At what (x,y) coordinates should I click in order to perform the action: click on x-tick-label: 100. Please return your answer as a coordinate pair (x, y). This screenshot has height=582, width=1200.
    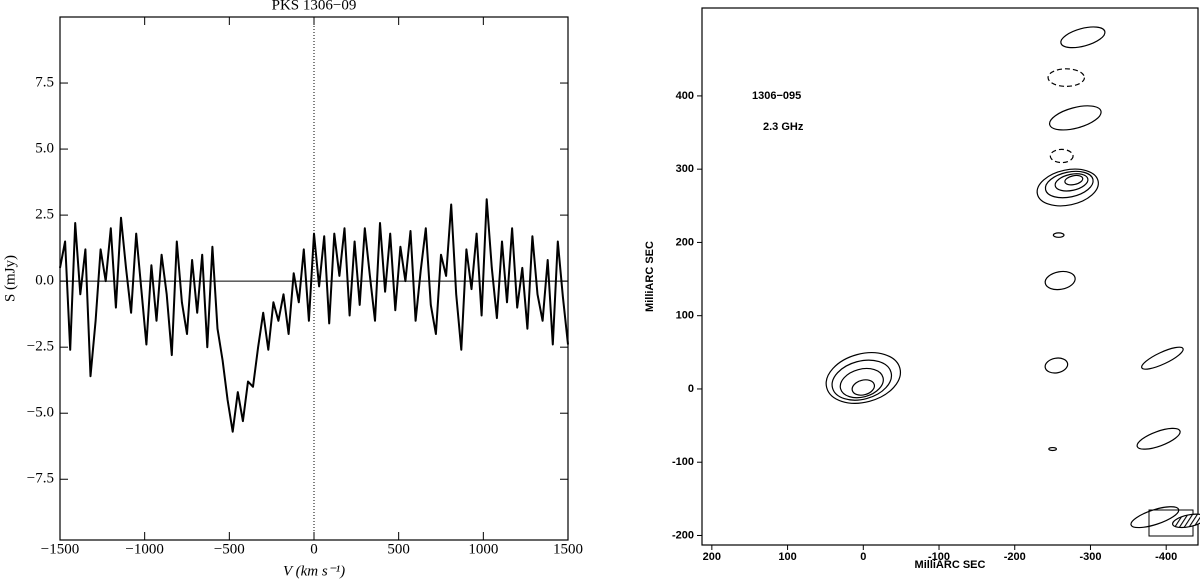
    Looking at the image, I should click on (787, 557).